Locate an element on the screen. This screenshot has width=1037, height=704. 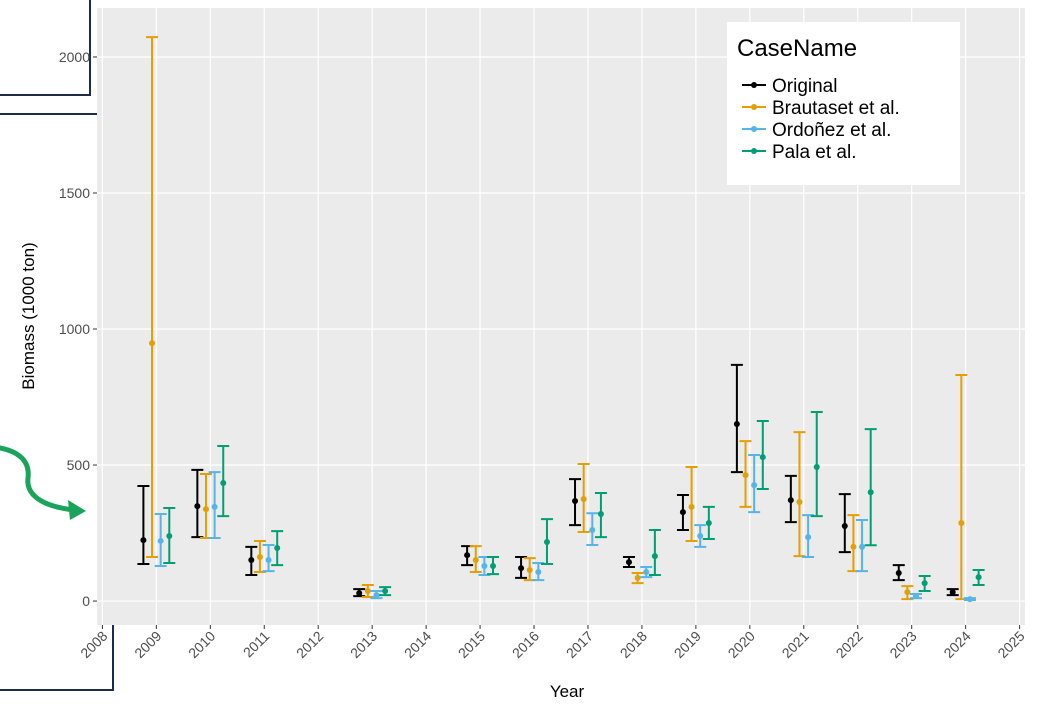
legend is located at coordinates (843, 103).